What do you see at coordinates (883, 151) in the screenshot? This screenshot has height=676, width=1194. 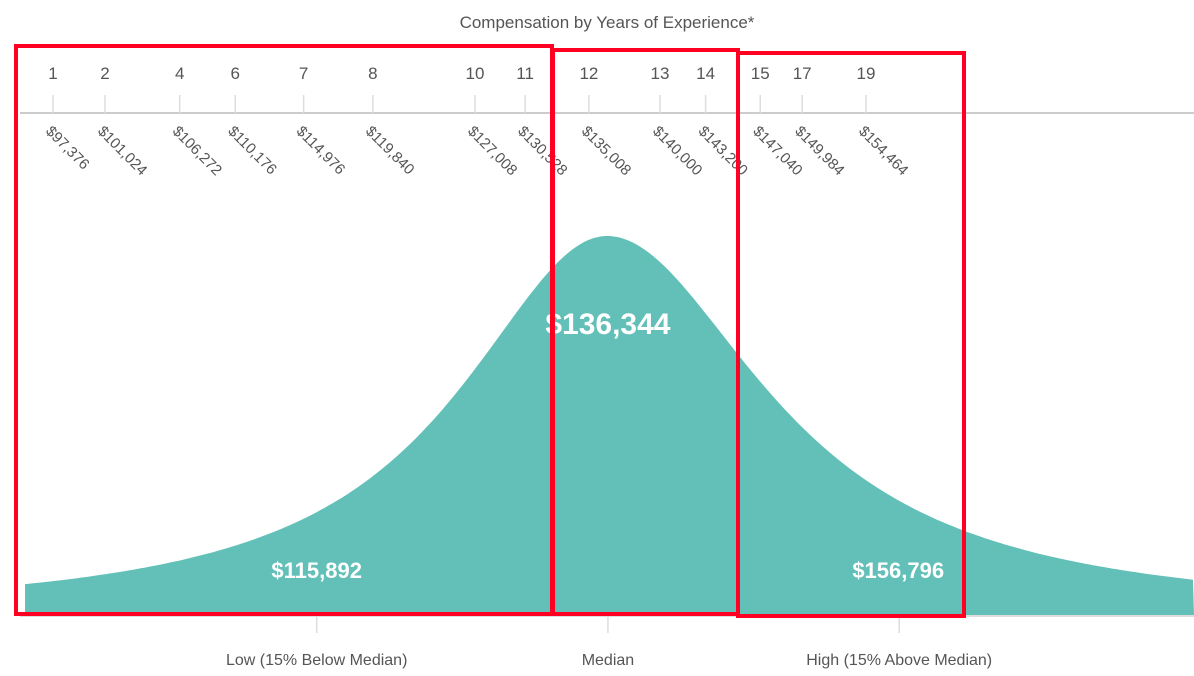 I see `salary-label: $154,464` at bounding box center [883, 151].